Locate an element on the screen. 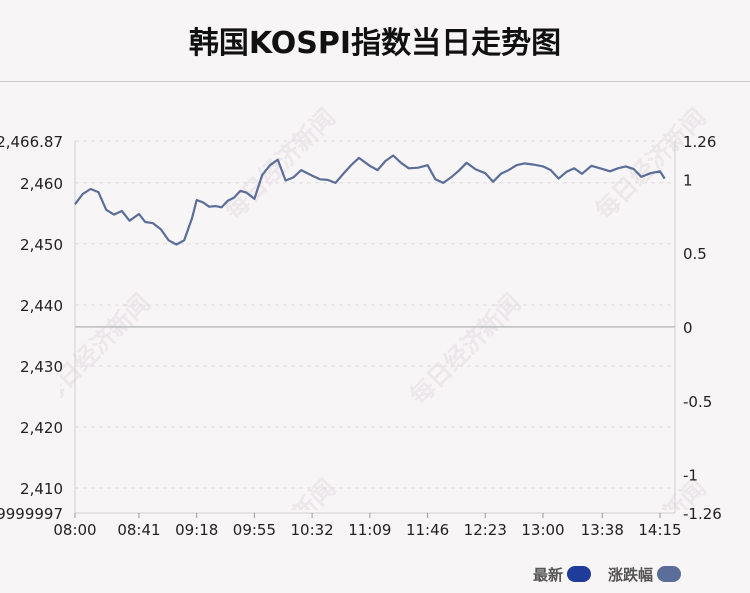 This screenshot has width=750, height=593. legend-change-swatch is located at coordinates (669, 574).